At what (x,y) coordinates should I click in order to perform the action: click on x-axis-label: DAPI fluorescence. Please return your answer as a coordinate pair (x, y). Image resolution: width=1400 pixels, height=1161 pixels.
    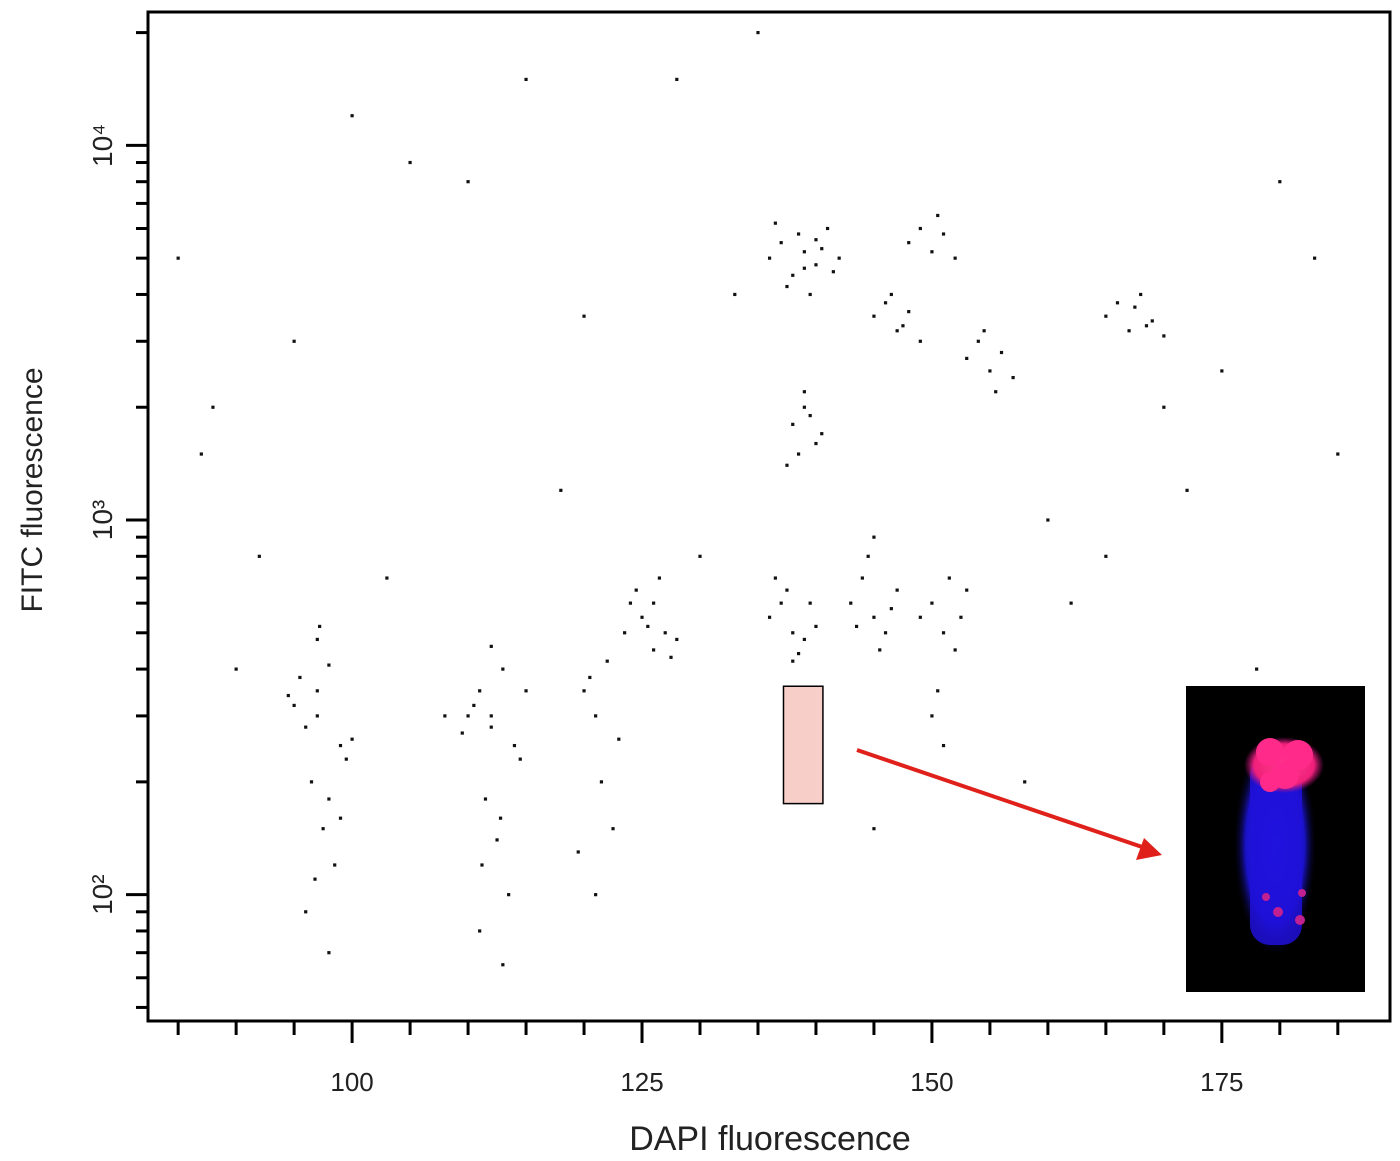
    Looking at the image, I should click on (770, 1138).